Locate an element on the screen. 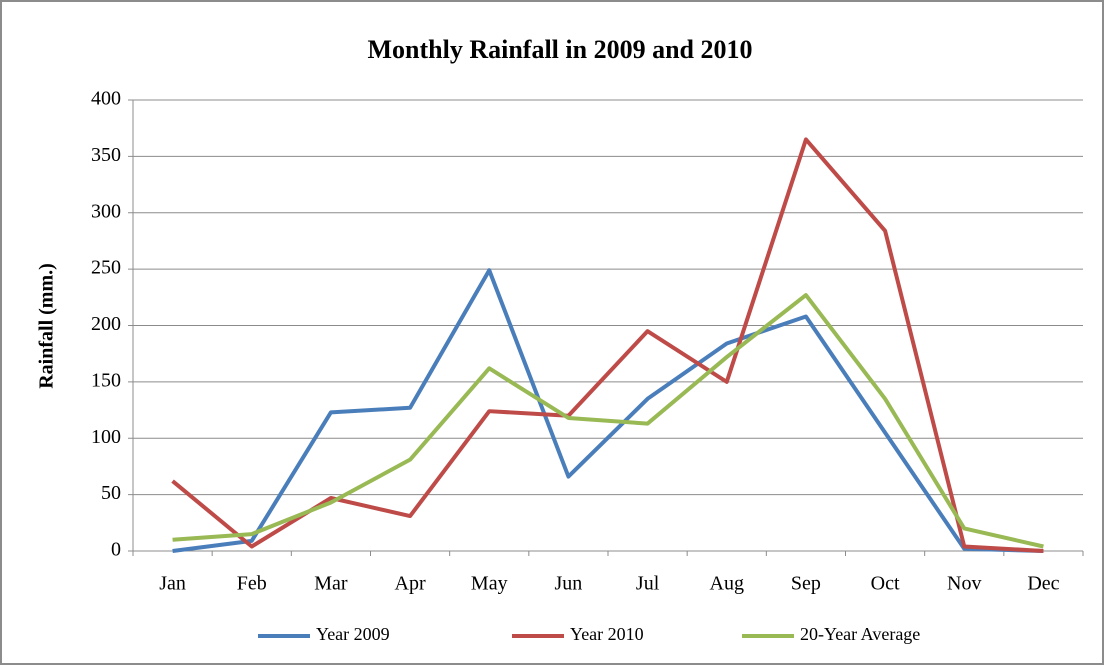 This screenshot has width=1105, height=666. legend-label: Year 2010 is located at coordinates (607, 634).